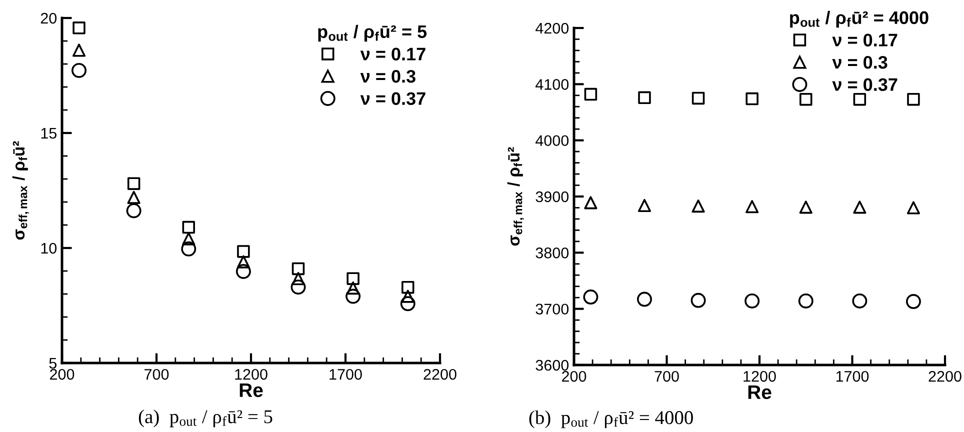 This screenshot has height=432, width=964. What do you see at coordinates (52, 363) in the screenshot?
I see `y-tick-label: 5` at bounding box center [52, 363].